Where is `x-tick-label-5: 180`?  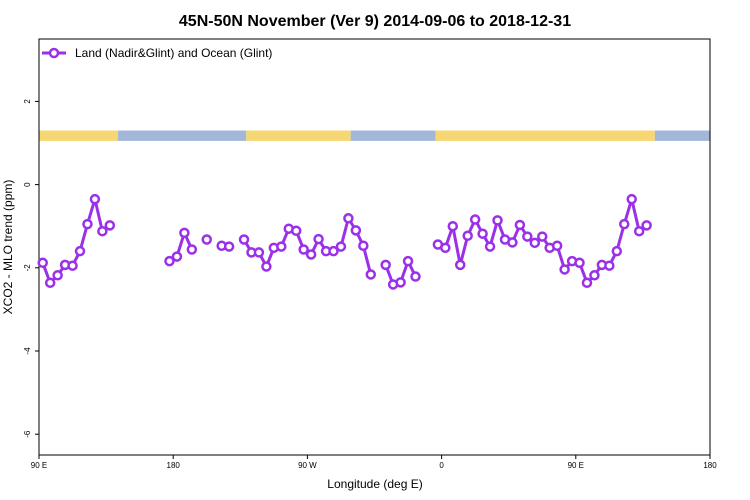
x-tick-label-5: 180 is located at coordinates (710, 465).